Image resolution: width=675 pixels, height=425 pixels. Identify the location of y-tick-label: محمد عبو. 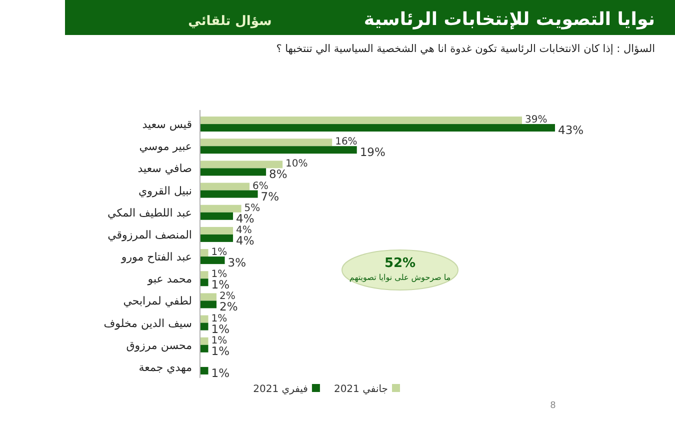
(169, 279).